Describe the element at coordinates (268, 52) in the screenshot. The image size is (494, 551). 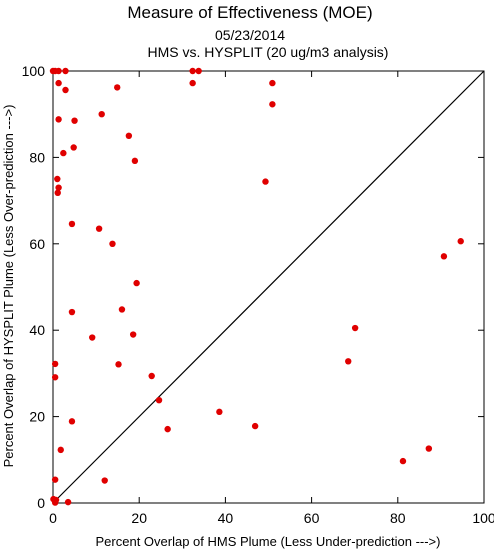
I see `chart-subtitle: HMS vs. HYSPLIT (20 ug/m3 analysis)` at that location.